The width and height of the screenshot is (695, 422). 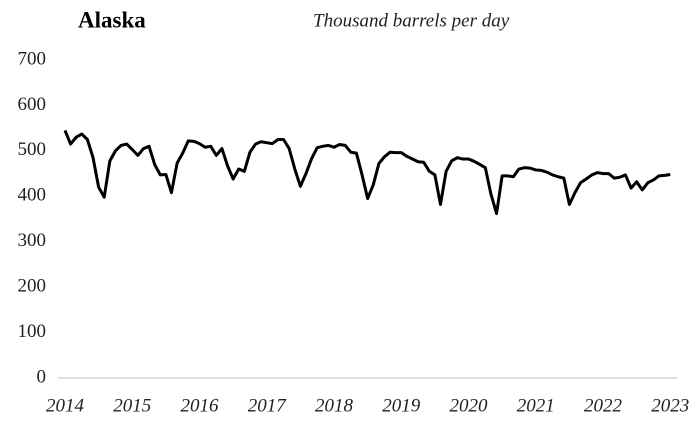 What do you see at coordinates (42, 376) in the screenshot?
I see `y-tick-label: 0` at bounding box center [42, 376].